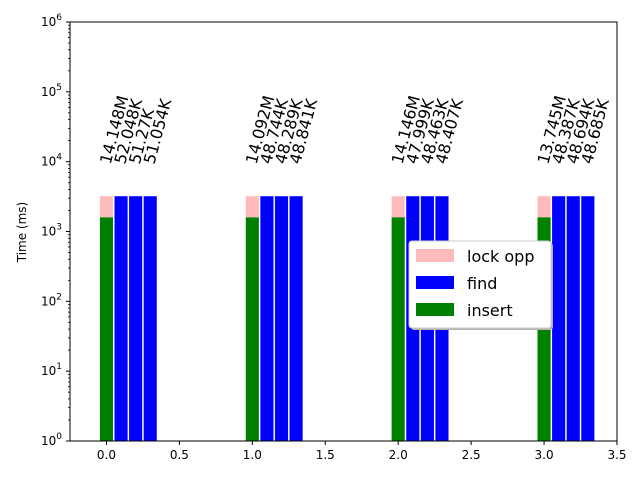  What do you see at coordinates (179, 455) in the screenshot?
I see `x-tick-label: 0.5` at bounding box center [179, 455].